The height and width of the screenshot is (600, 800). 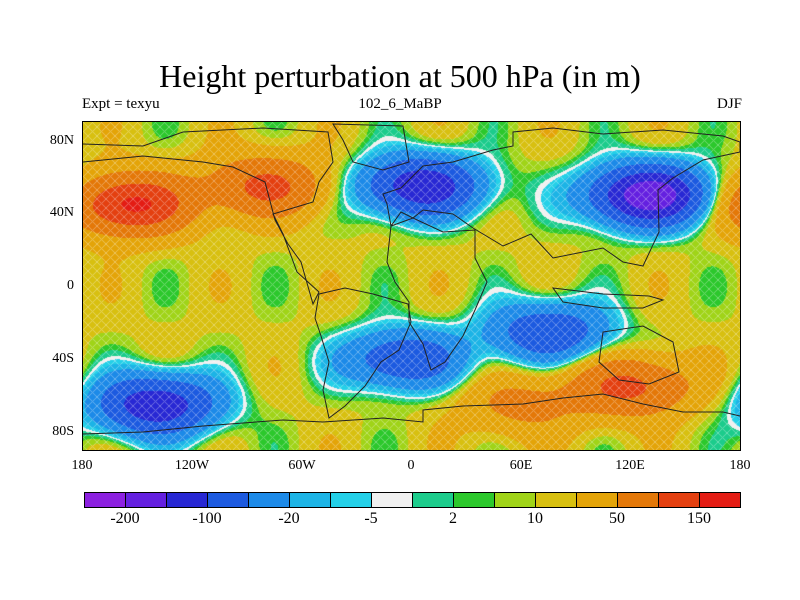 What do you see at coordinates (63, 431) in the screenshot?
I see `lat-label-80s: 80S` at bounding box center [63, 431].